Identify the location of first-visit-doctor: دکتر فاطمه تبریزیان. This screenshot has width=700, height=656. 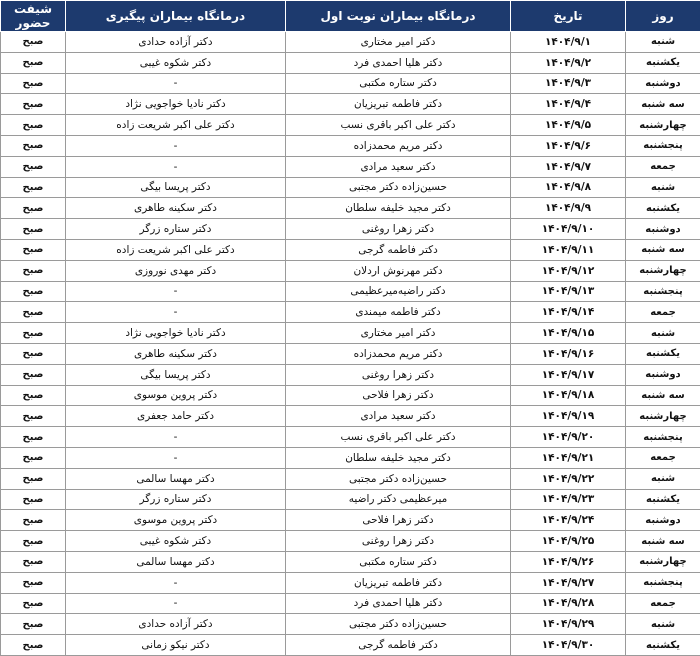
(398, 582).